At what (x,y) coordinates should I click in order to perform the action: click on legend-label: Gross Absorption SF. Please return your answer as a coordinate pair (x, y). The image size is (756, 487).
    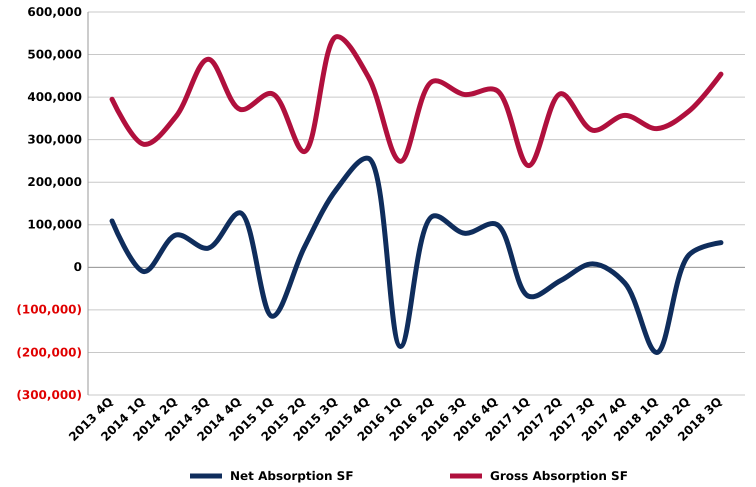
    Looking at the image, I should click on (559, 476).